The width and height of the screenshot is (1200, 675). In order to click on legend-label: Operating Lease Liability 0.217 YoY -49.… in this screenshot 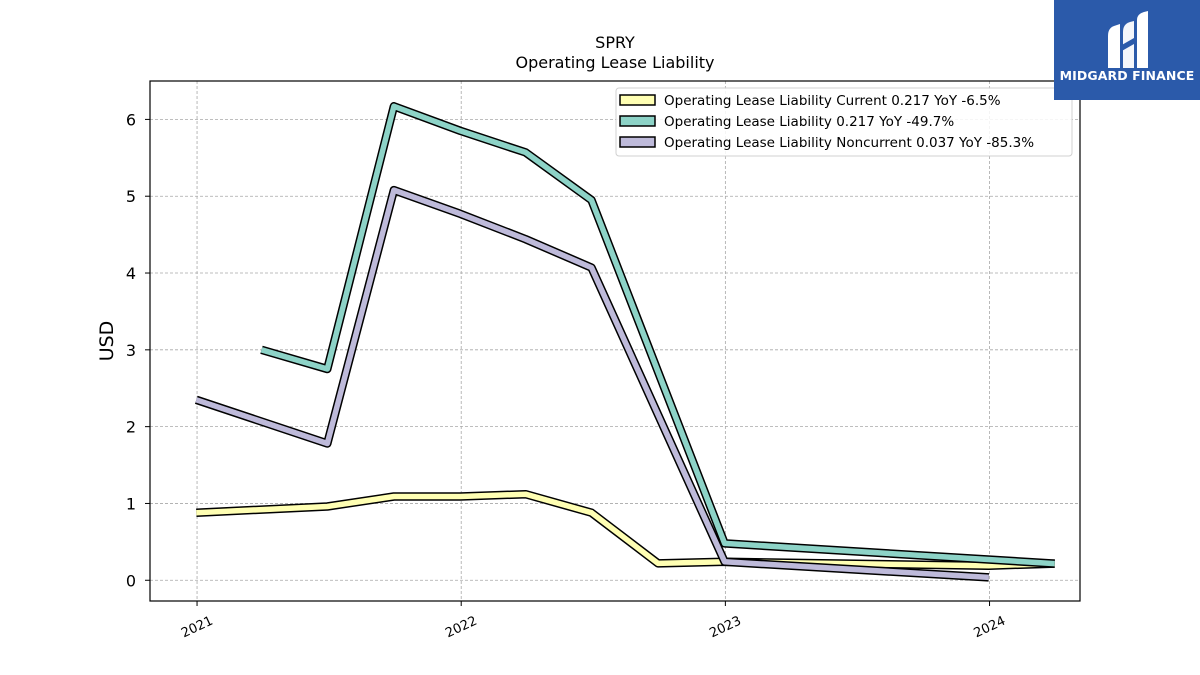, I will do `click(809, 122)`.